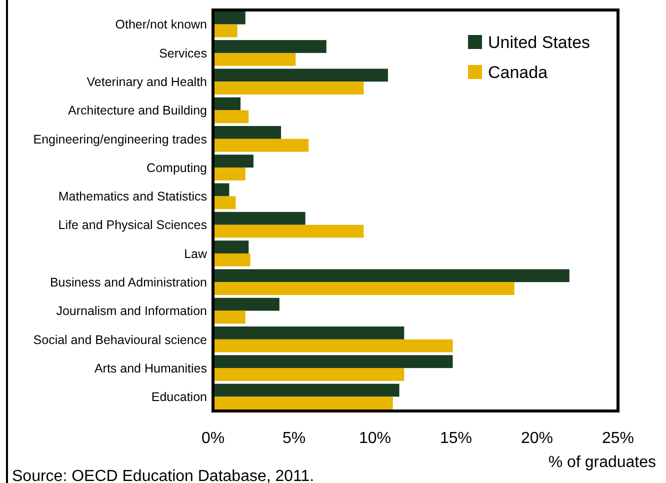  What do you see at coordinates (537, 438) in the screenshot?
I see `x-tick-label: 20%` at bounding box center [537, 438].